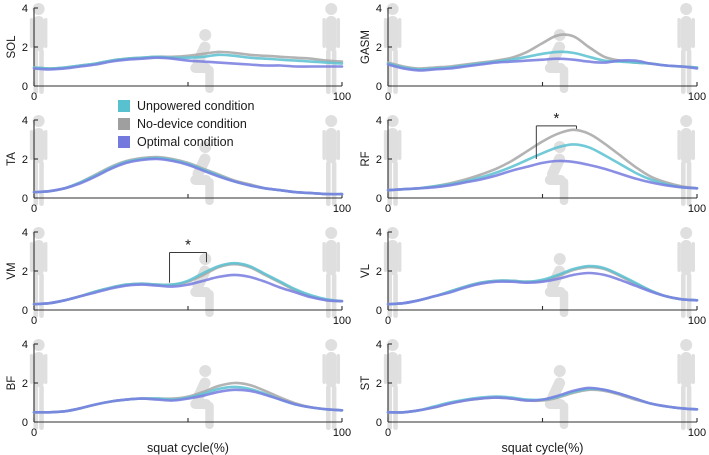 The image size is (709, 455). I want to click on muscle-label: VM, so click(12, 270).